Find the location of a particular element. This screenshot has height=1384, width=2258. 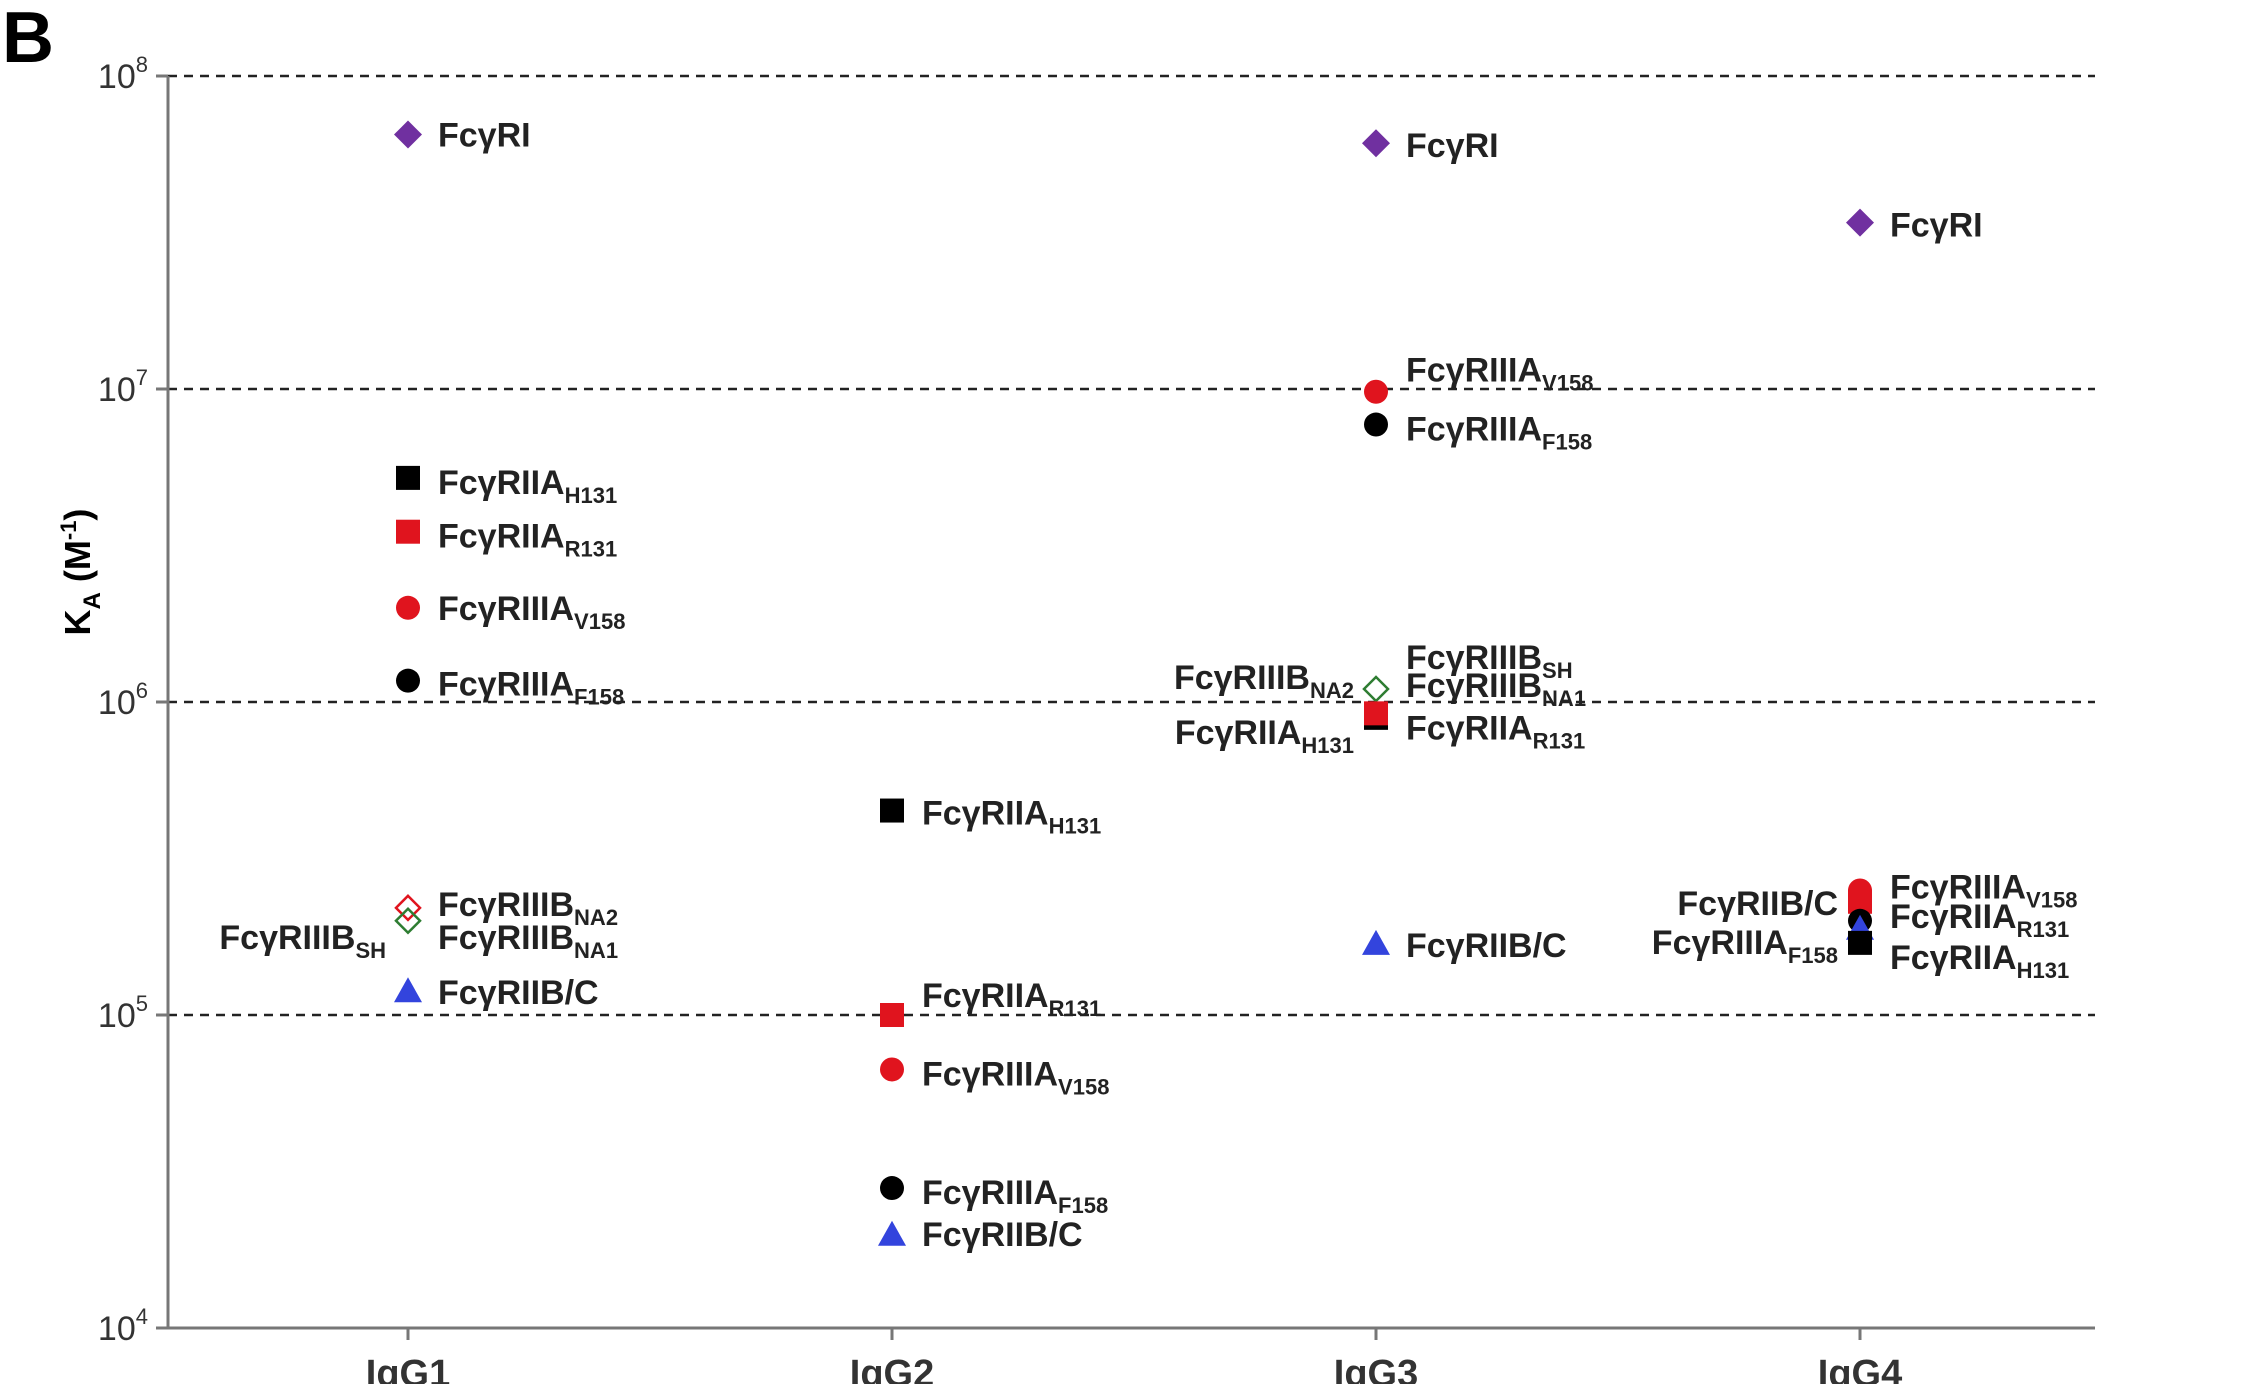

y-tick-label: 10⁶ is located at coordinates (123, 700).